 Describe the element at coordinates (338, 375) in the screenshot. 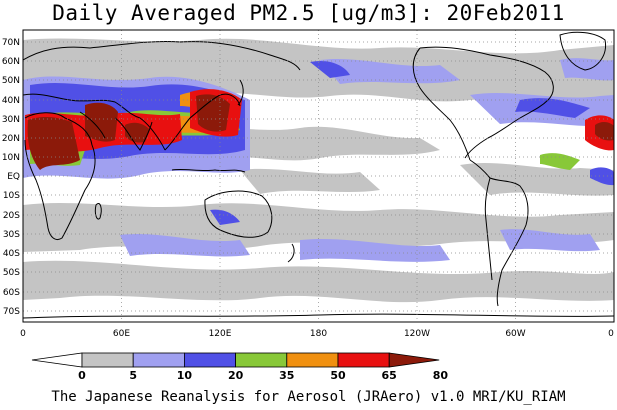

I see `colorbar-label: 50` at that location.